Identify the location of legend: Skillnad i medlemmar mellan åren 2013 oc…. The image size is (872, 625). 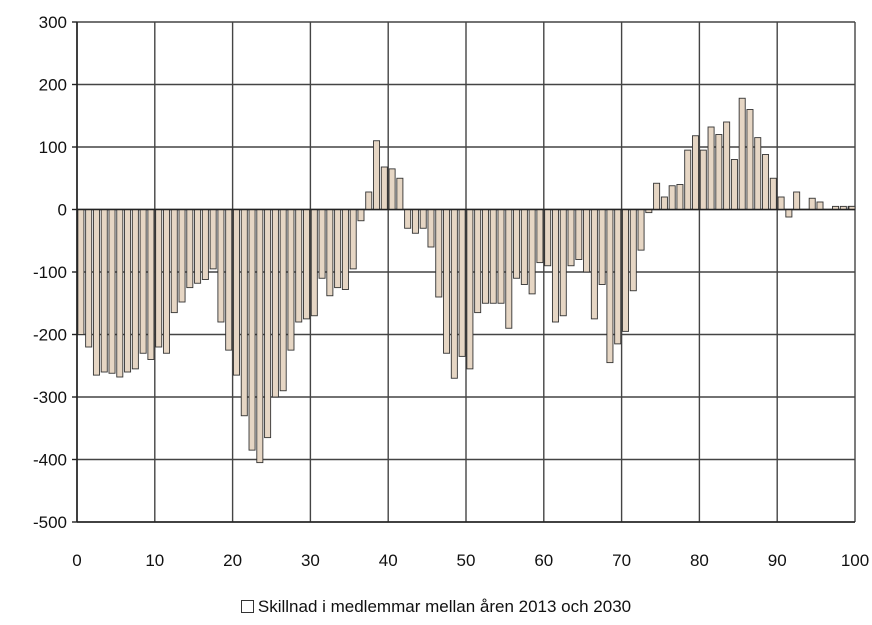
(436, 607).